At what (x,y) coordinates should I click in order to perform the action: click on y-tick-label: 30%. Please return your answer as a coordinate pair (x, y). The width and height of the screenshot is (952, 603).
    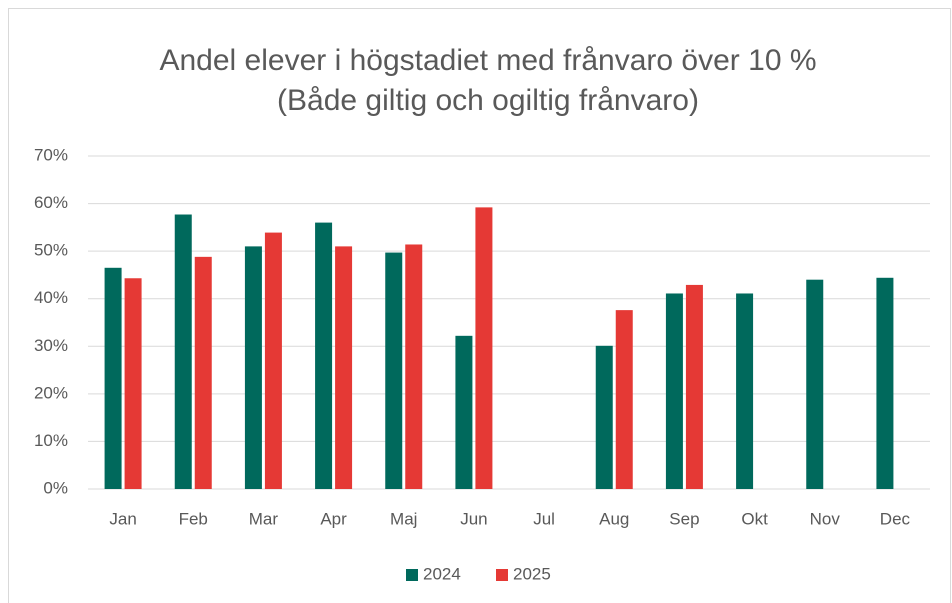
    Looking at the image, I should click on (51, 345).